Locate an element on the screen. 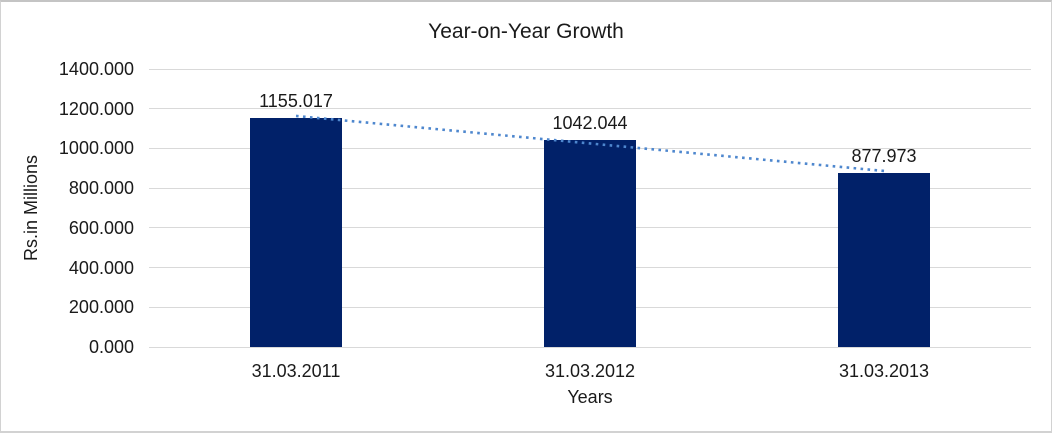 This screenshot has height=433, width=1052. x-tick-label: 31.03.2012 is located at coordinates (590, 371).